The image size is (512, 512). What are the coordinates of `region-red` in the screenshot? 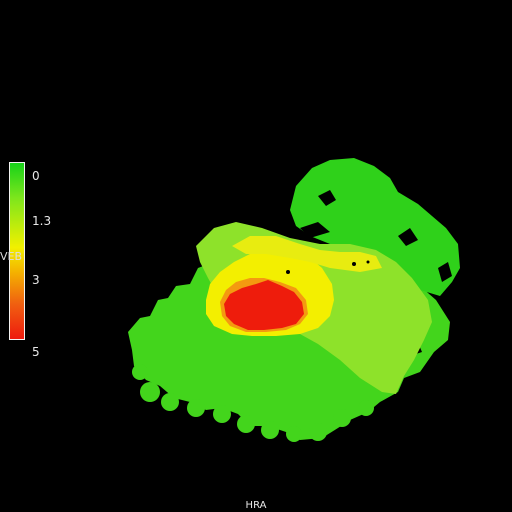 It's located at (264, 305).